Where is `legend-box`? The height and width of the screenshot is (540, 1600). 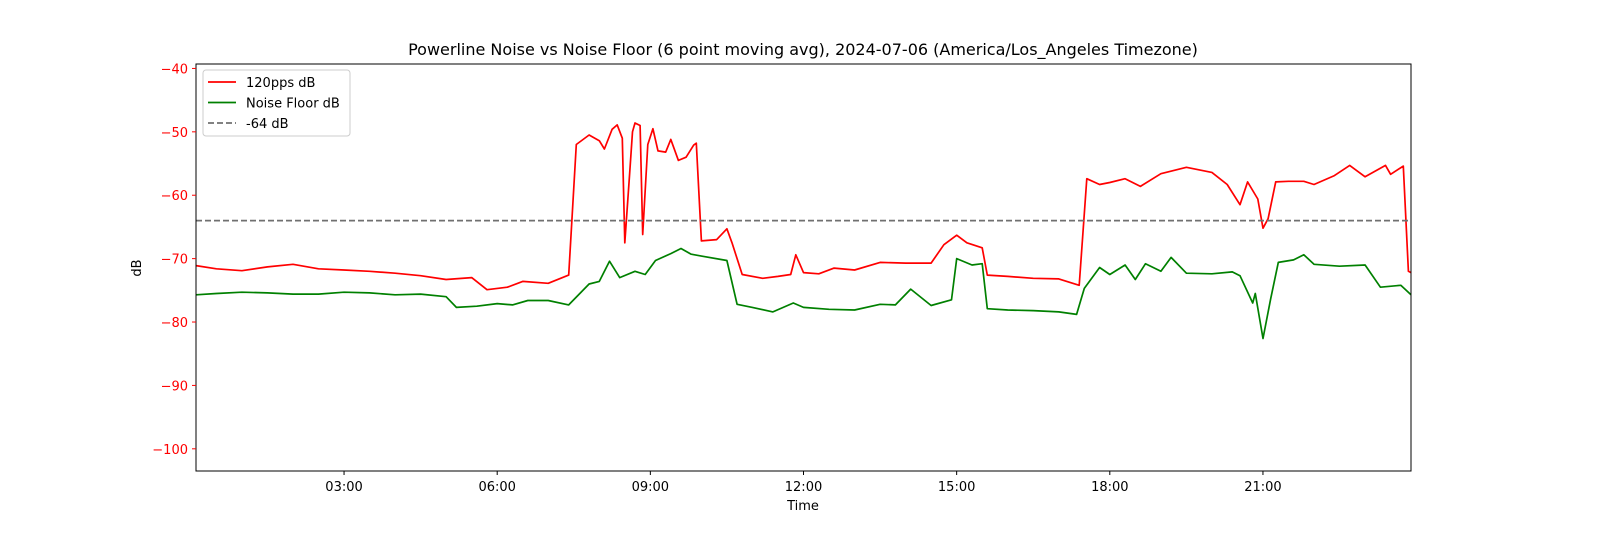
legend-box is located at coordinates (276, 103).